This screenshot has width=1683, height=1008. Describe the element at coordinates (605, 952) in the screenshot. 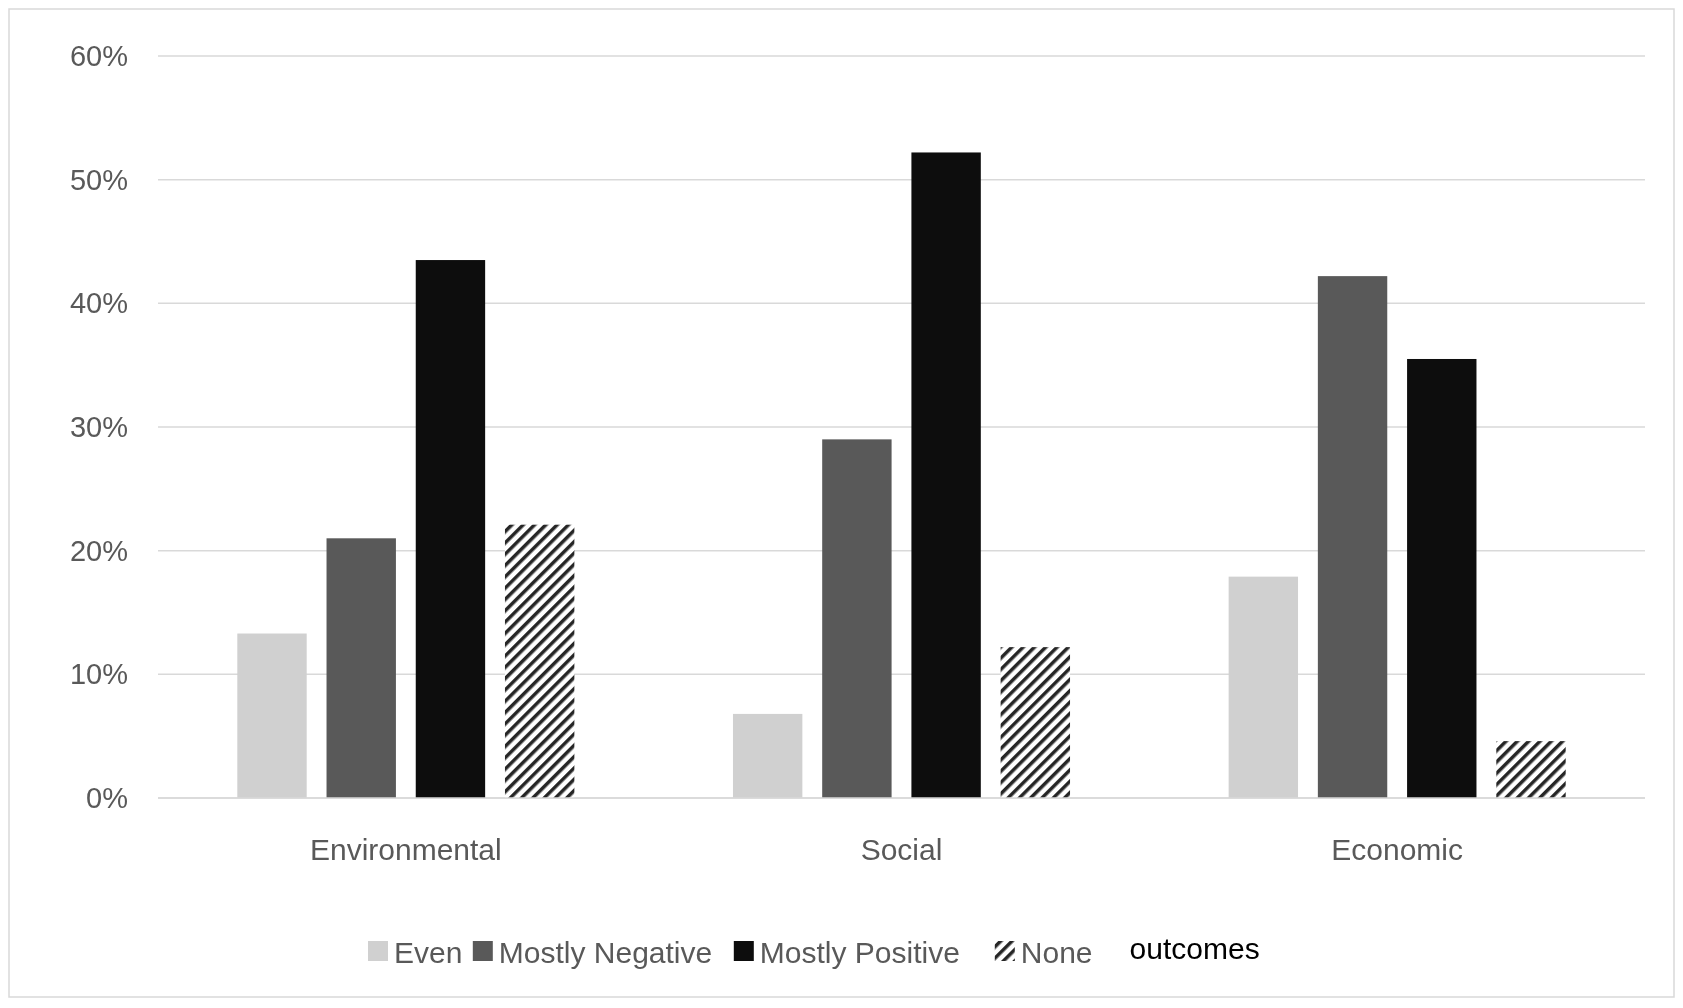

I see `legend-label: Mostly Negative` at that location.